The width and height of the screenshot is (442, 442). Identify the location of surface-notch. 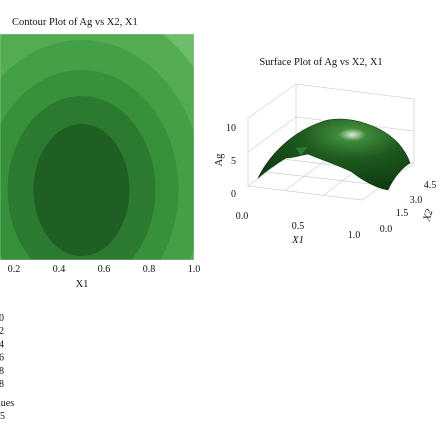
(301, 151).